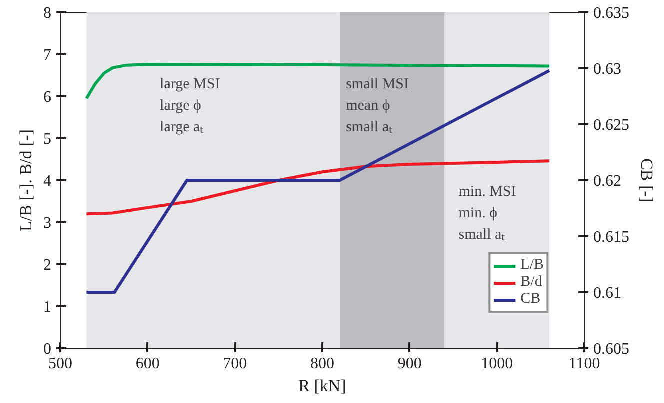 The image size is (664, 403). Describe the element at coordinates (48, 13) in the screenshot. I see `y-tick-label: 8` at that location.